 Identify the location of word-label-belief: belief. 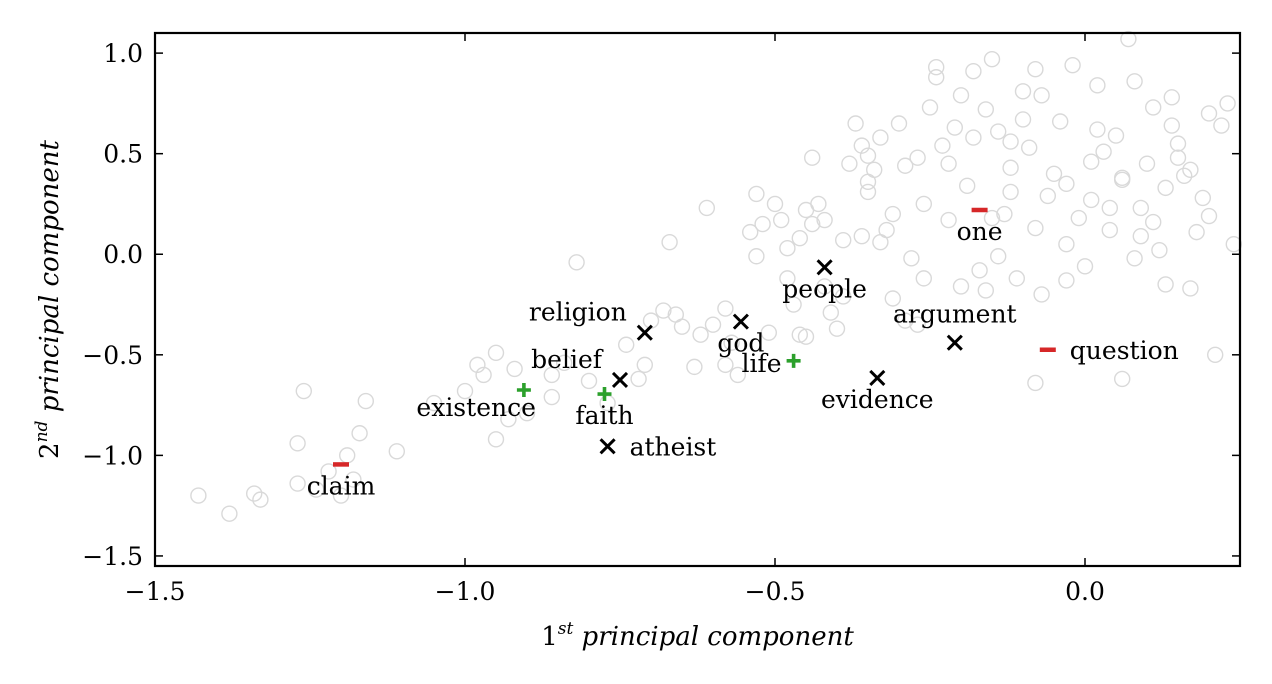
(567, 359).